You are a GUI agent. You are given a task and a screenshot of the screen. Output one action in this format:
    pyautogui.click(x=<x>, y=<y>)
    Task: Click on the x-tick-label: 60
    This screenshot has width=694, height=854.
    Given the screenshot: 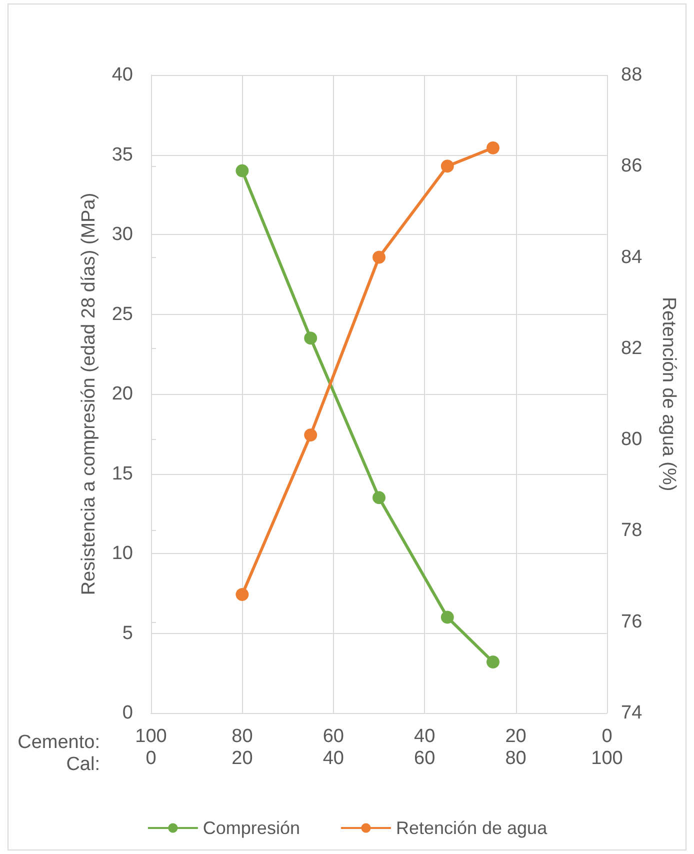 What is the action you would take?
    pyautogui.click(x=333, y=736)
    